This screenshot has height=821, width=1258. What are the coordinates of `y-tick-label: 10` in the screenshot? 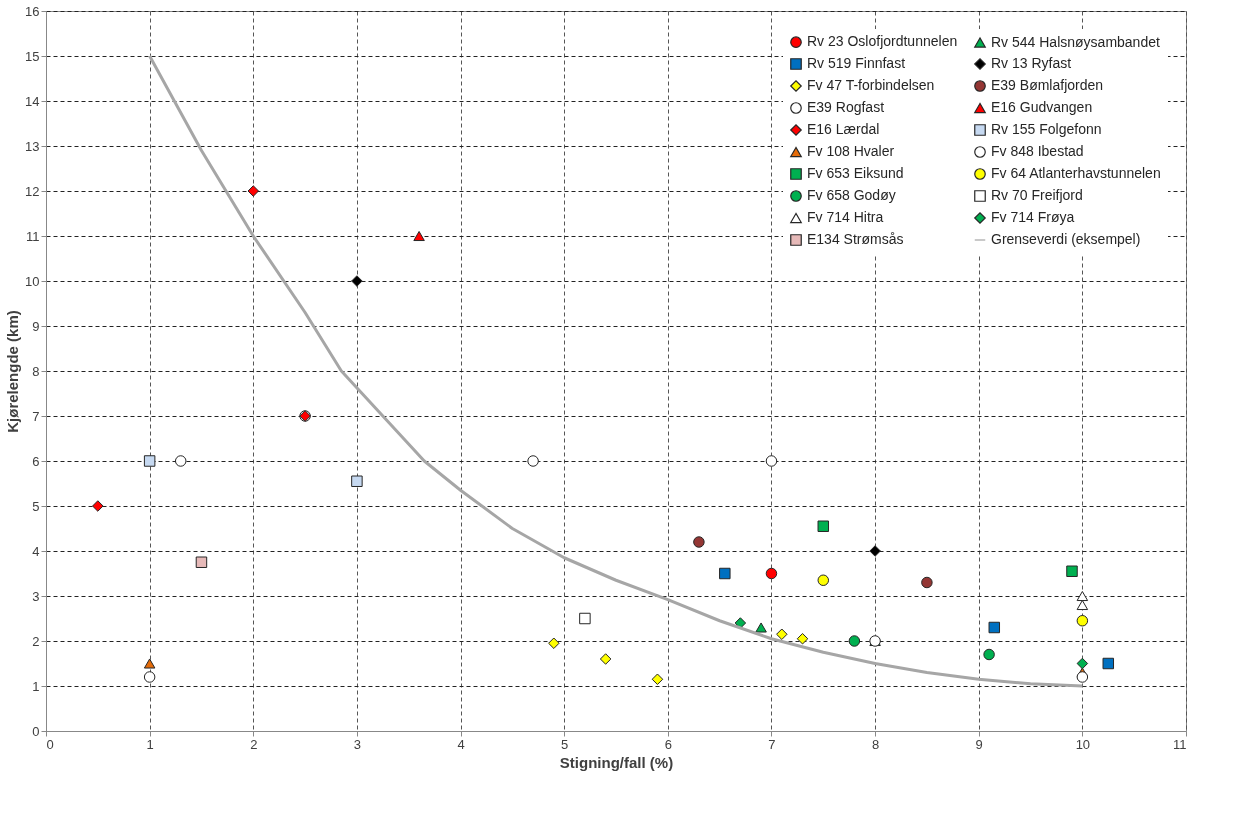 It's located at (32, 281).